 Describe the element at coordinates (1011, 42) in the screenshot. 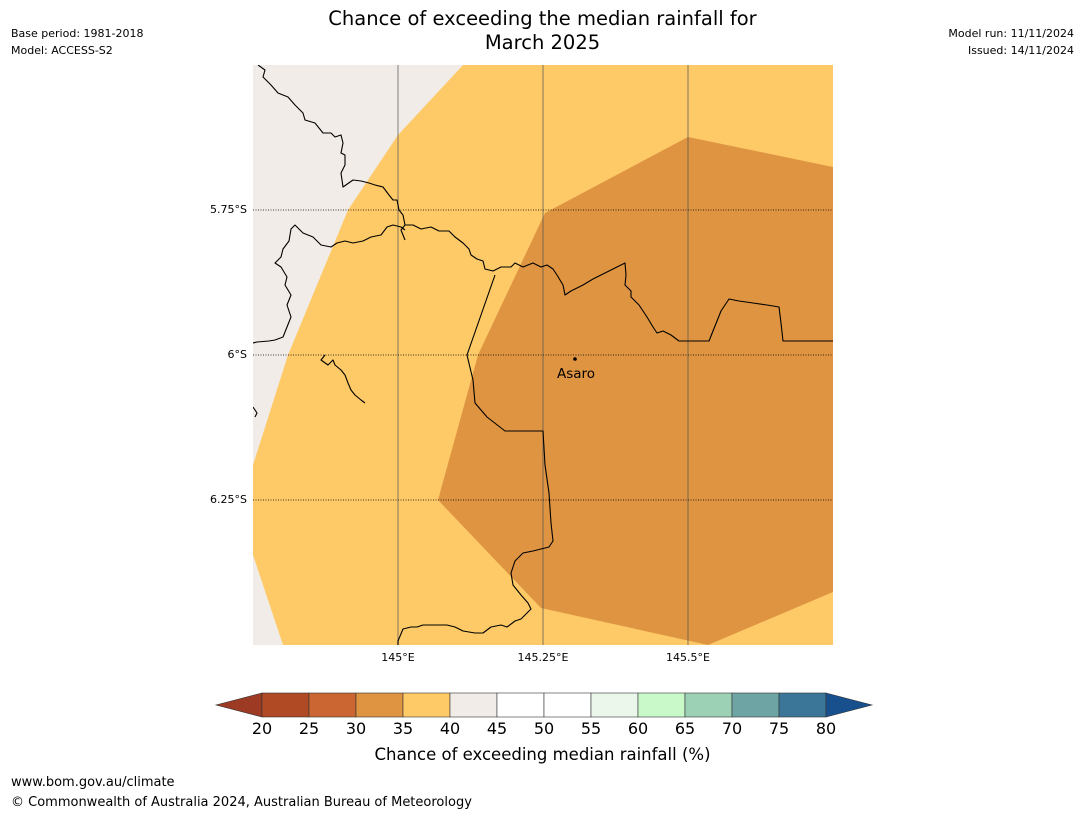

I see `metadata-right: Model run: 11/11/2024 Issued: 14/11/2024` at that location.